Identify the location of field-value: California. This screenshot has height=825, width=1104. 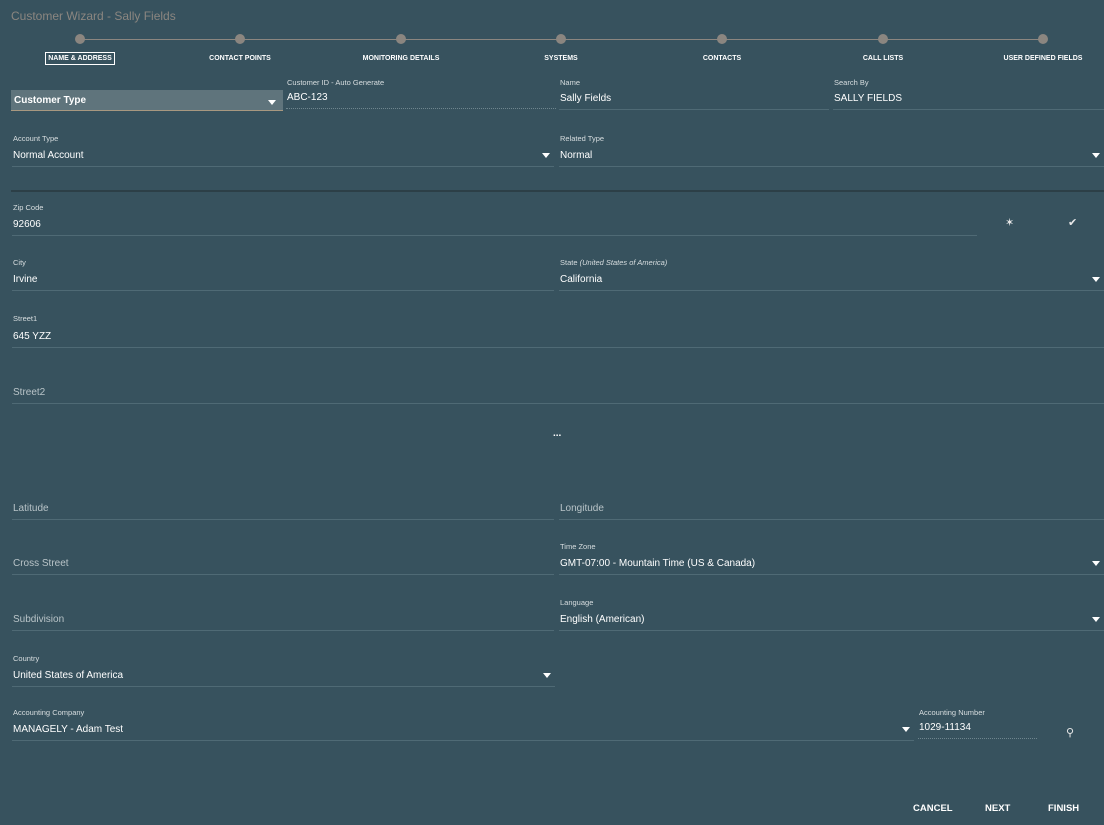
(581, 279).